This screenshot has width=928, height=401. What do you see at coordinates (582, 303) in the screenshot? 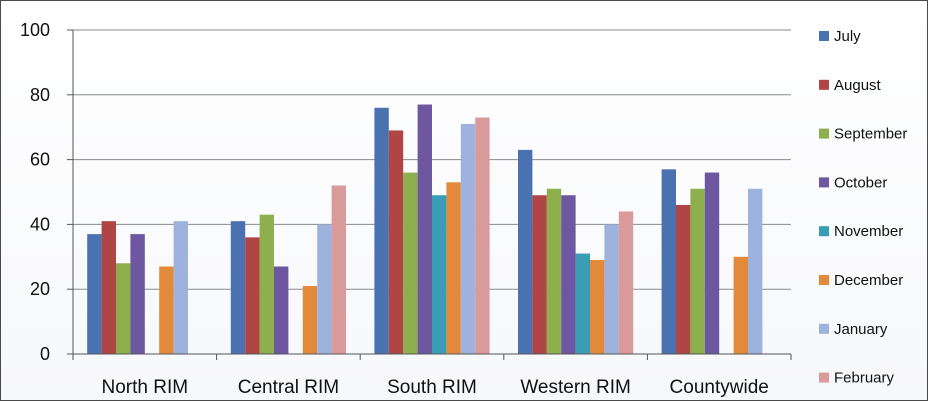
I see `bar-november-western-rim` at bounding box center [582, 303].